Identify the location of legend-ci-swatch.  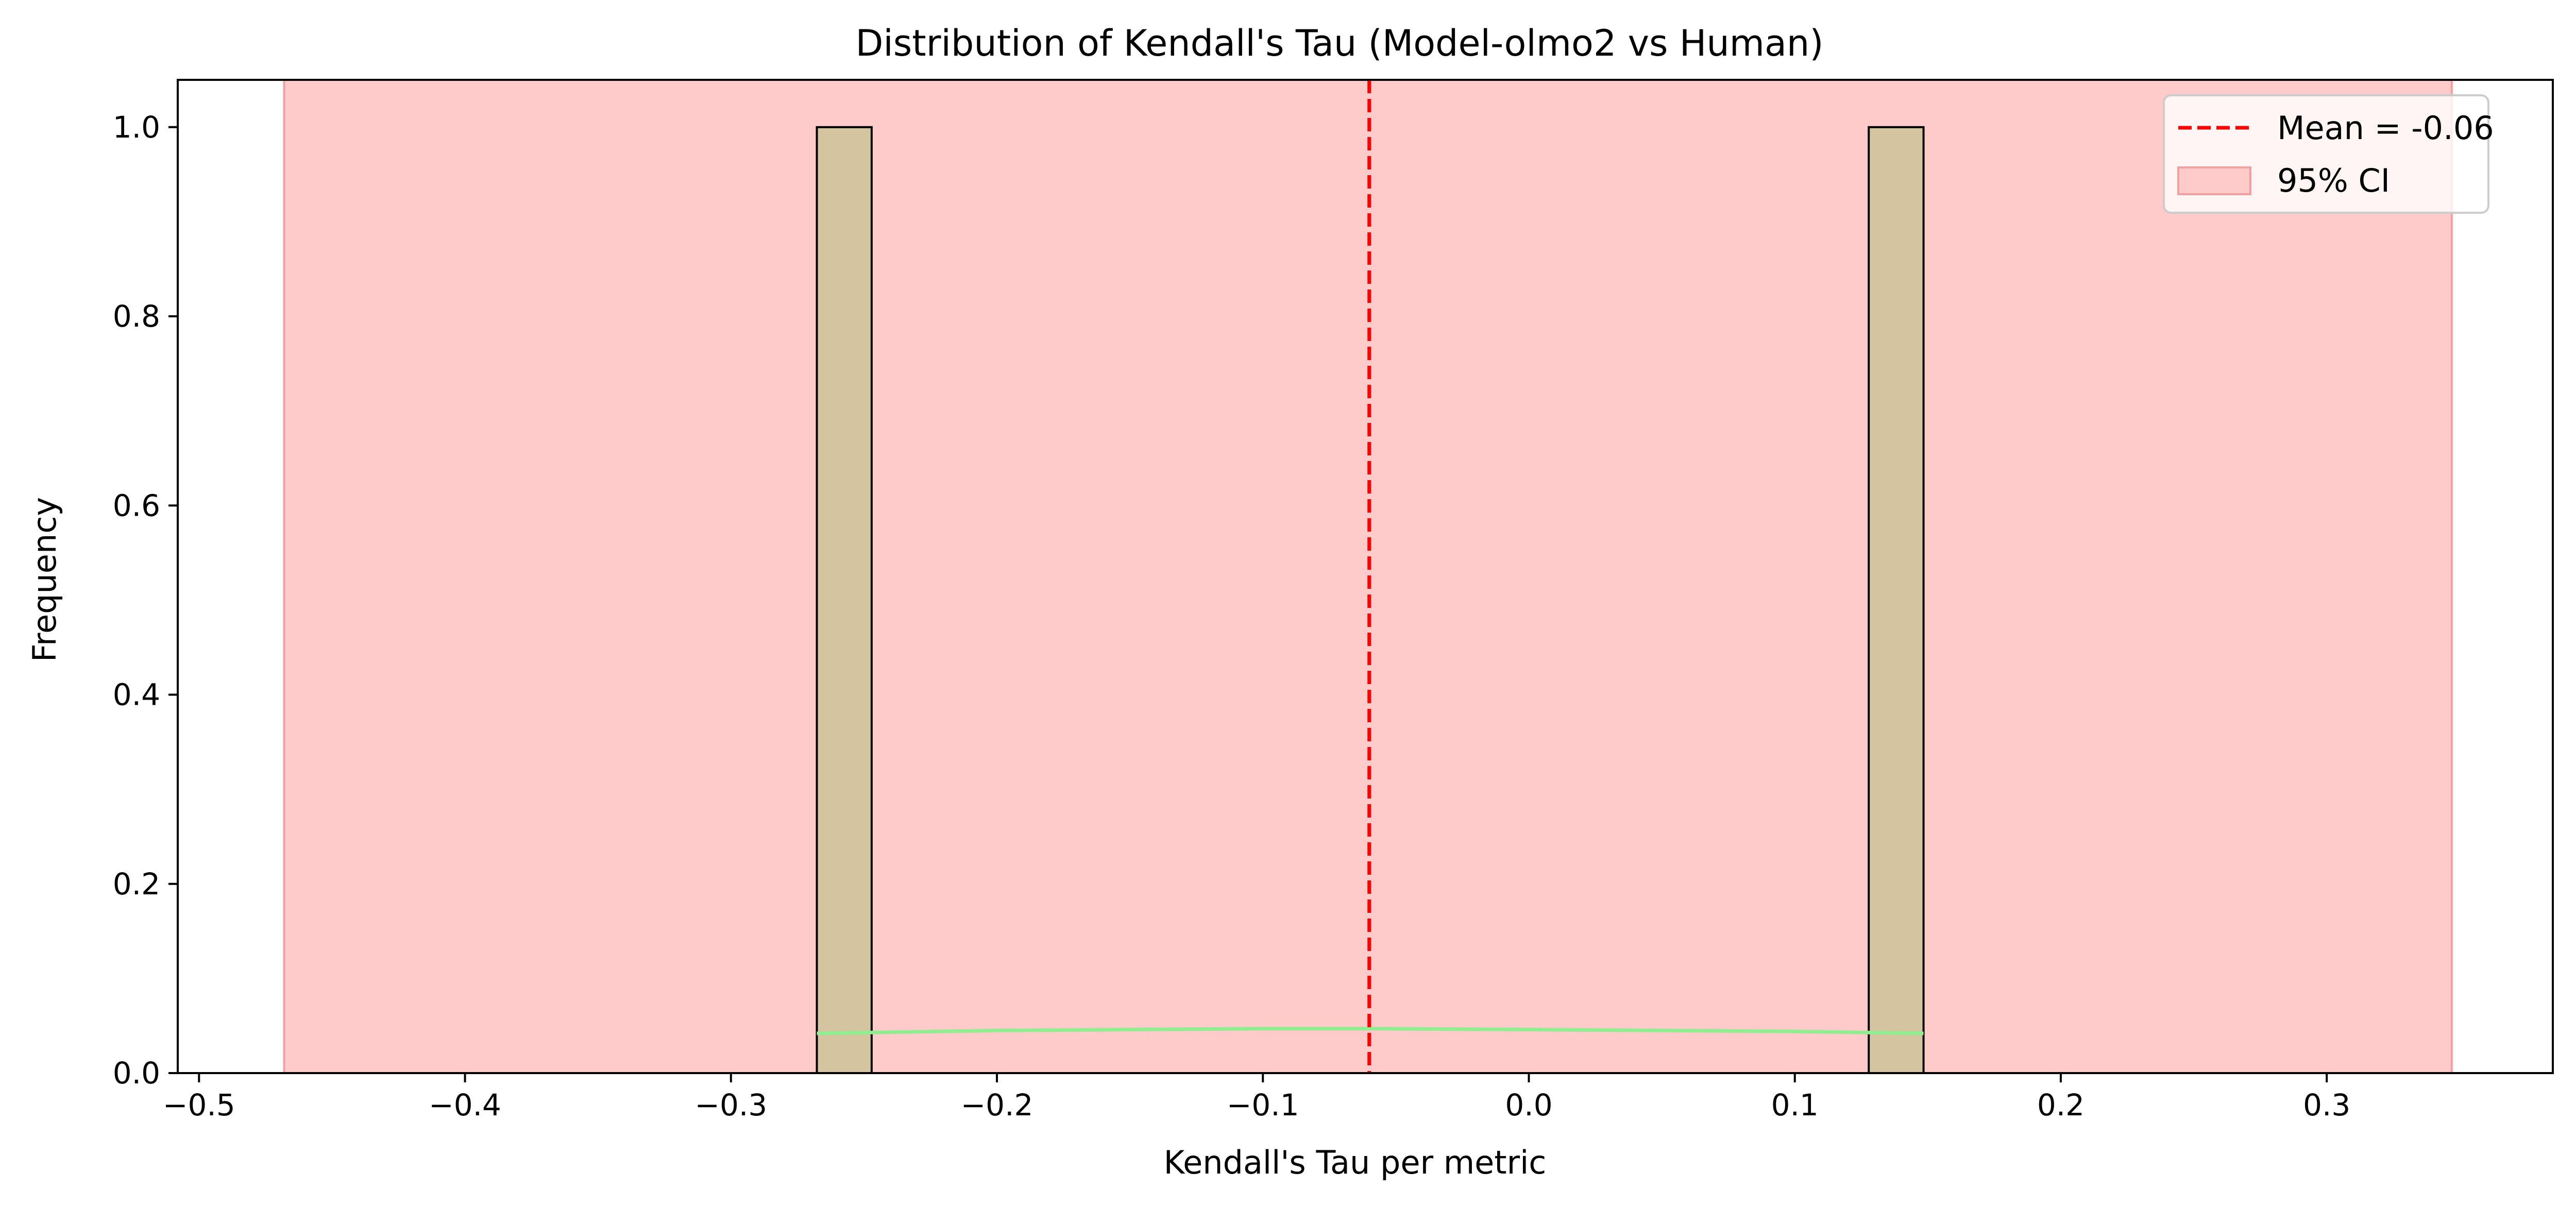
(2214, 180).